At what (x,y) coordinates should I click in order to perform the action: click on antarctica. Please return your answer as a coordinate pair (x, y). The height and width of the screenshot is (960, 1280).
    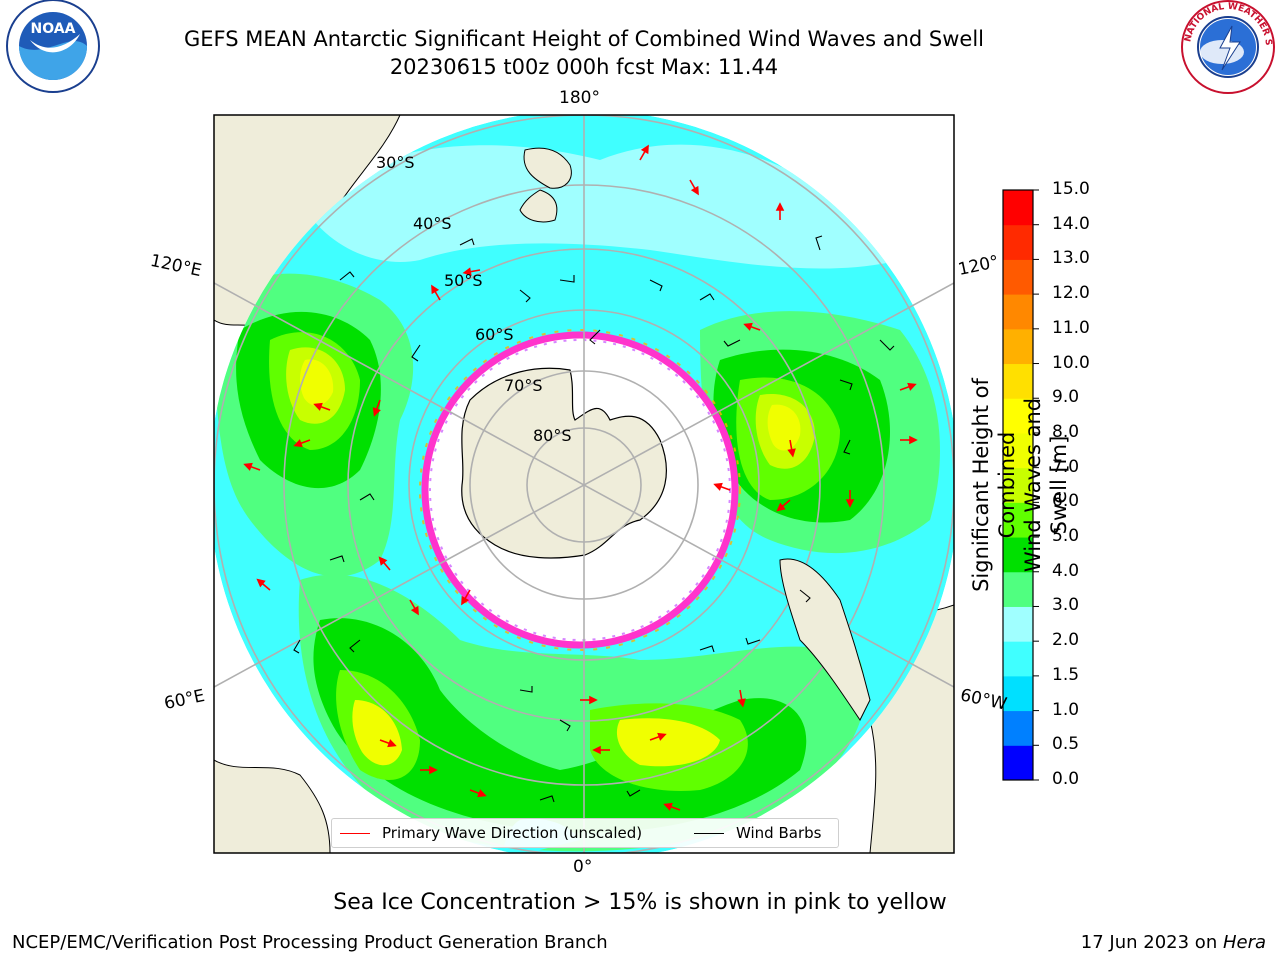
    Looking at the image, I should click on (564, 463).